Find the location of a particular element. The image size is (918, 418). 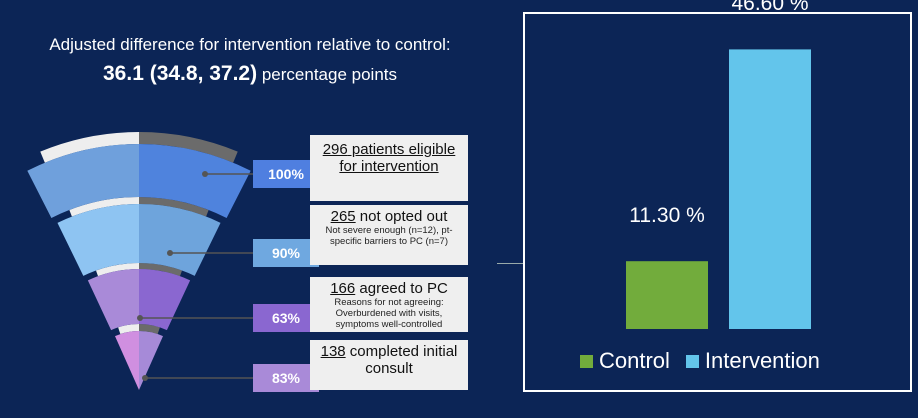

stage-count: 296 is located at coordinates (335, 149).